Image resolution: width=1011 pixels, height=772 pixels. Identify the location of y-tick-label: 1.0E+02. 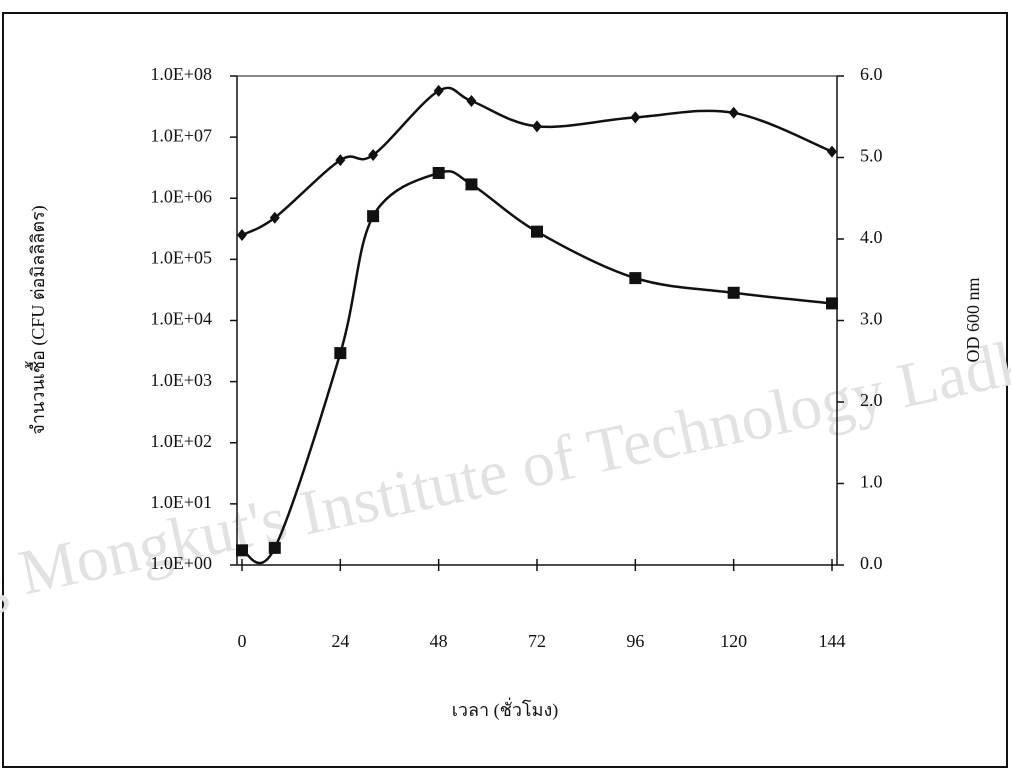
(181, 441).